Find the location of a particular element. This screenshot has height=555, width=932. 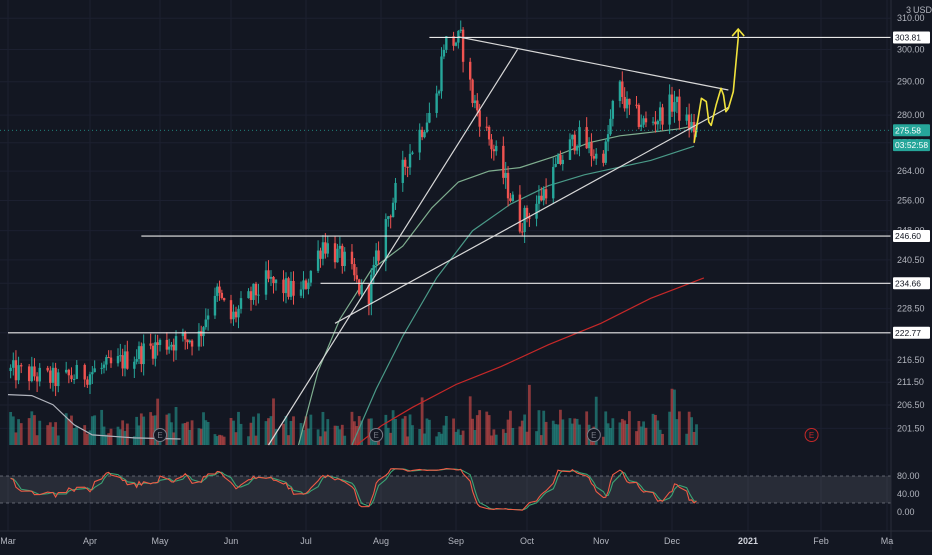

x-tick-label: Apr is located at coordinates (90, 541).